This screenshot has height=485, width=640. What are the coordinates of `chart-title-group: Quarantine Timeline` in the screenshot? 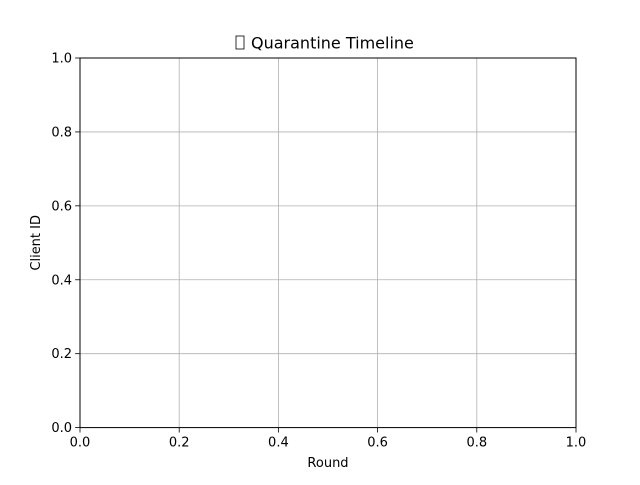 It's located at (324, 43).